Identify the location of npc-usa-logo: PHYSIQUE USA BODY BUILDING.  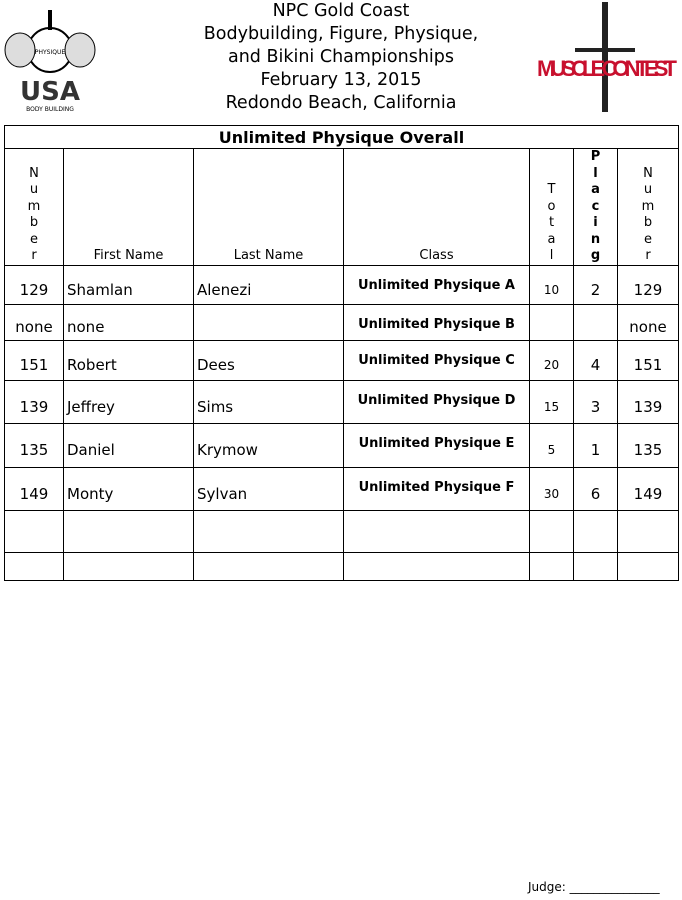
(50, 61).